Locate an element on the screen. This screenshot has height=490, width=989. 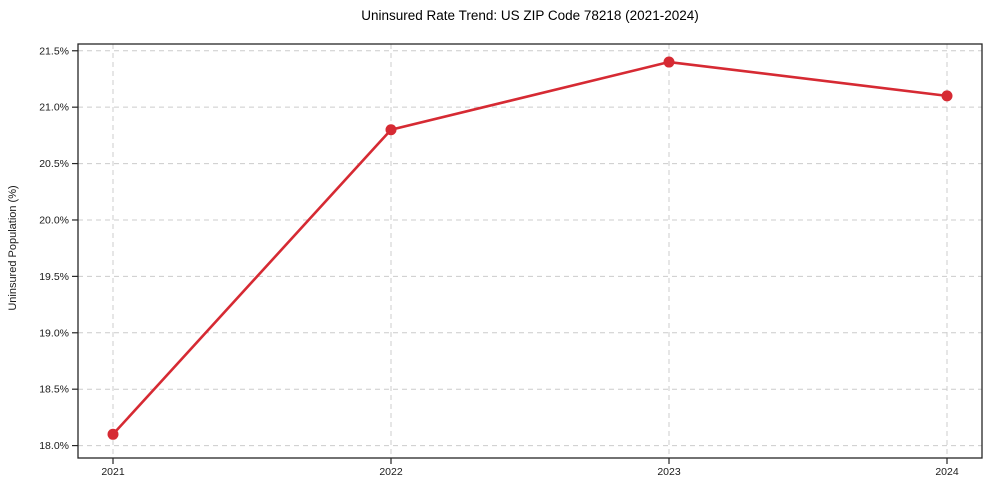
x-tick-label: 2022 is located at coordinates (391, 472).